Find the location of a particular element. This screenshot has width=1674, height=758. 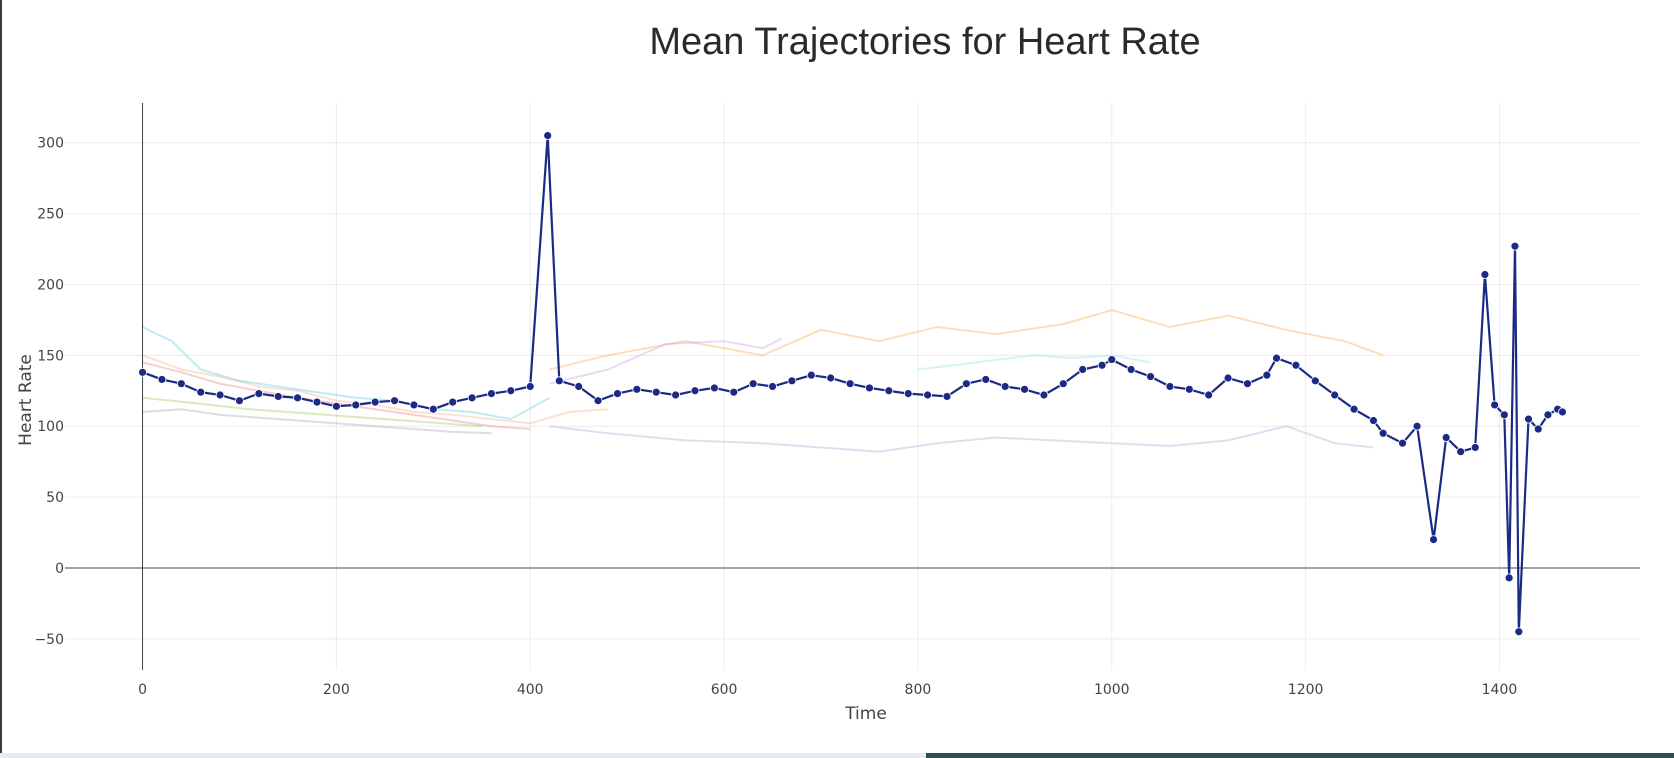

x-tick-label: 200 is located at coordinates (336, 690).